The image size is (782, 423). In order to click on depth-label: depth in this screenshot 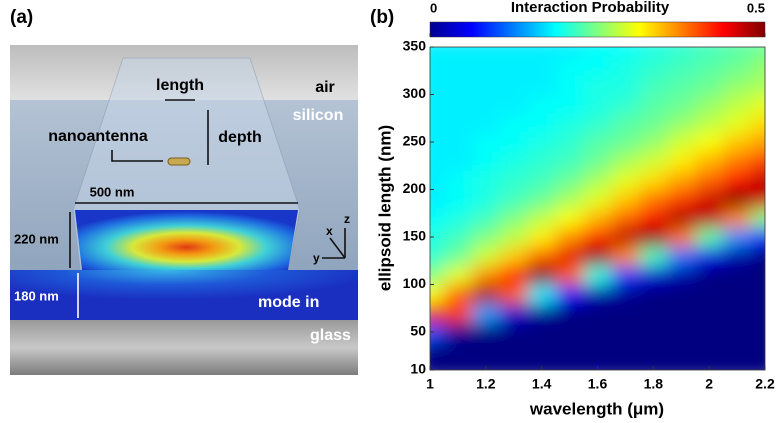, I will do `click(240, 137)`.